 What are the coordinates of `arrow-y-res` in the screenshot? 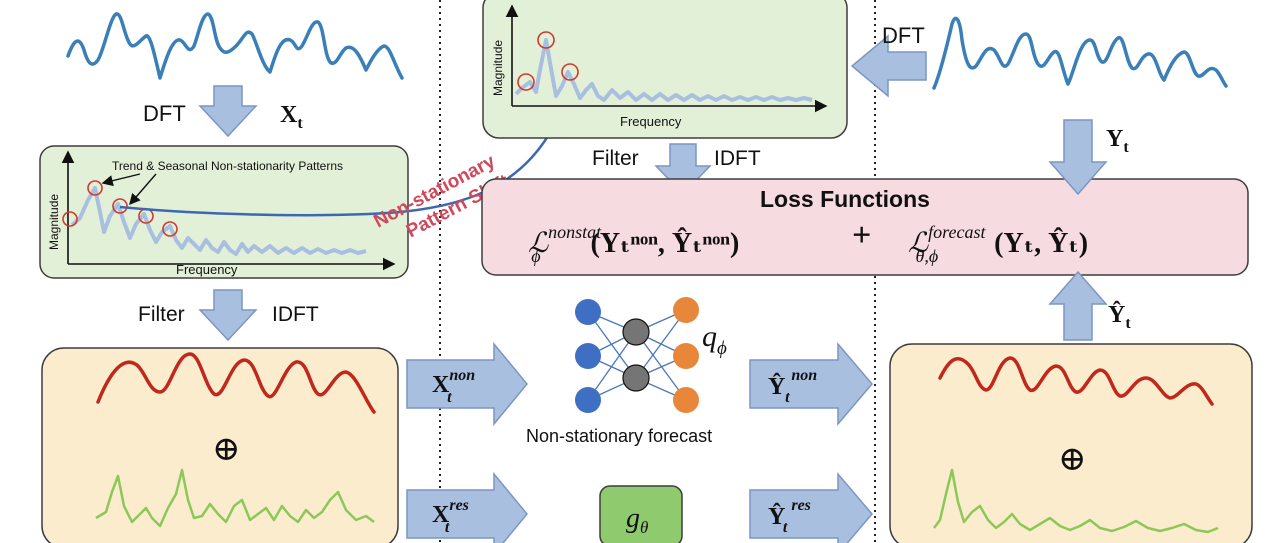 It's located at (811, 507).